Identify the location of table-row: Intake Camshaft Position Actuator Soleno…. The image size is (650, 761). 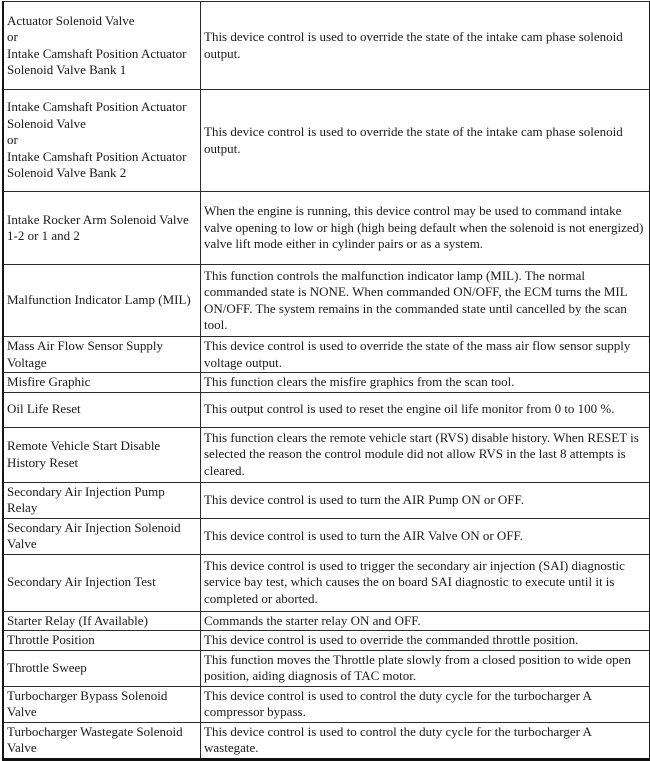
(326, 141).